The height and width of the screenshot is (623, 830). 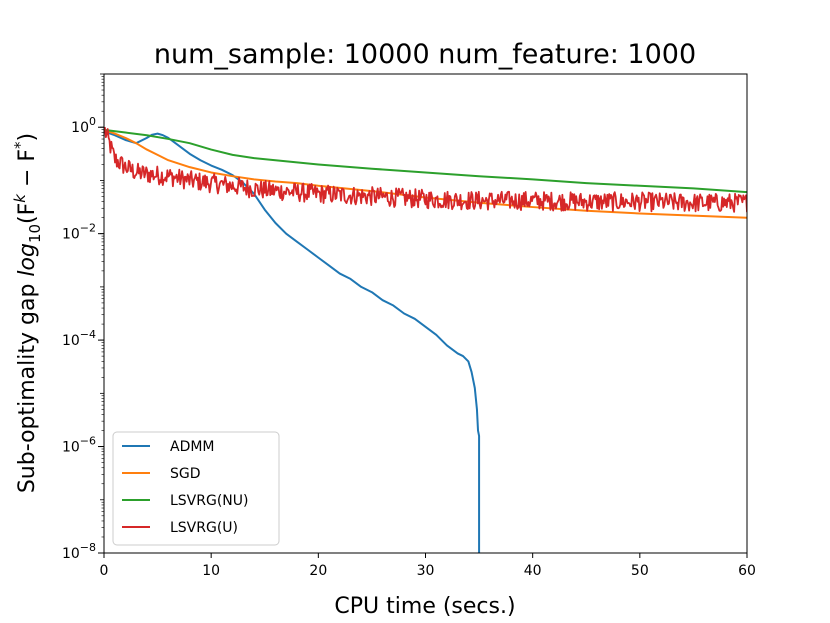 I want to click on y-axis-title-open: (F, so click(x=27, y=213).